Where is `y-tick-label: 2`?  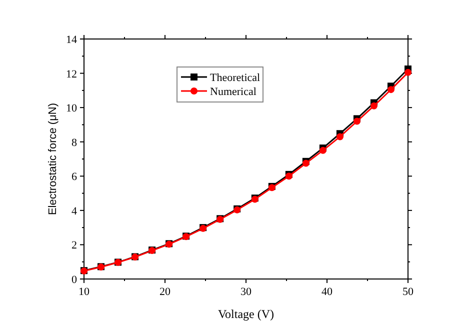
y-tick-label: 2 is located at coordinates (74, 246).